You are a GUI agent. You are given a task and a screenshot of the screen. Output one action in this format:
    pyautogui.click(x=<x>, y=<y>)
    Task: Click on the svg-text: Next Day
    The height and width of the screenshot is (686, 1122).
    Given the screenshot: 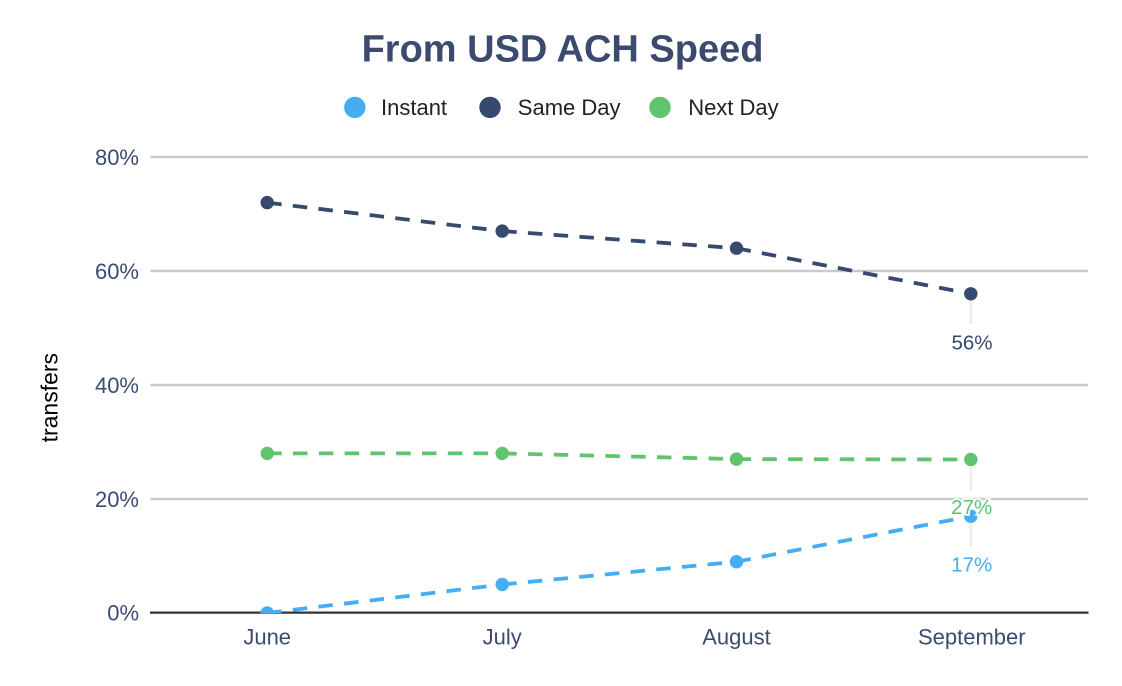 What is the action you would take?
    pyautogui.click(x=733, y=107)
    